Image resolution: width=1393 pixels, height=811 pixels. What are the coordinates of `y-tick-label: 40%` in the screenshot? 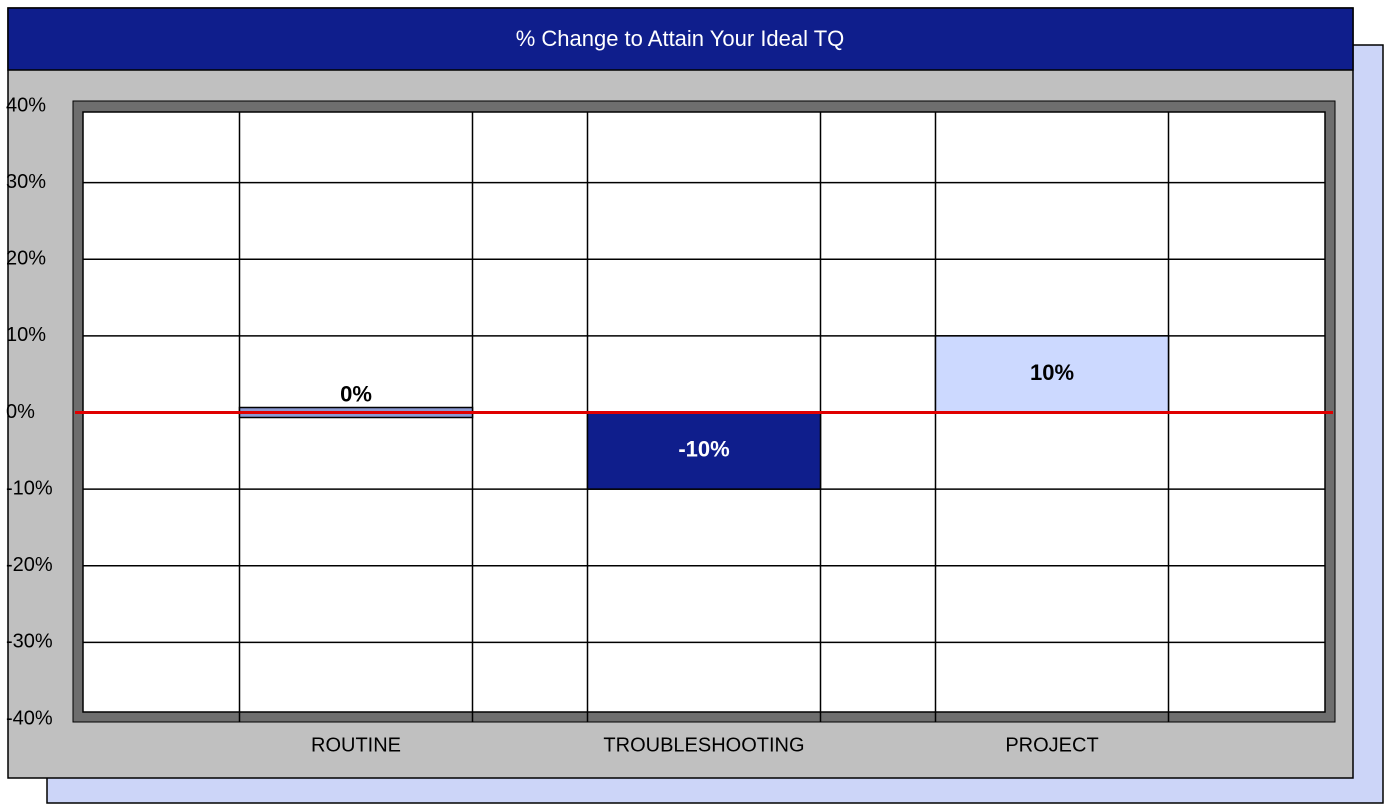 It's located at (26, 105).